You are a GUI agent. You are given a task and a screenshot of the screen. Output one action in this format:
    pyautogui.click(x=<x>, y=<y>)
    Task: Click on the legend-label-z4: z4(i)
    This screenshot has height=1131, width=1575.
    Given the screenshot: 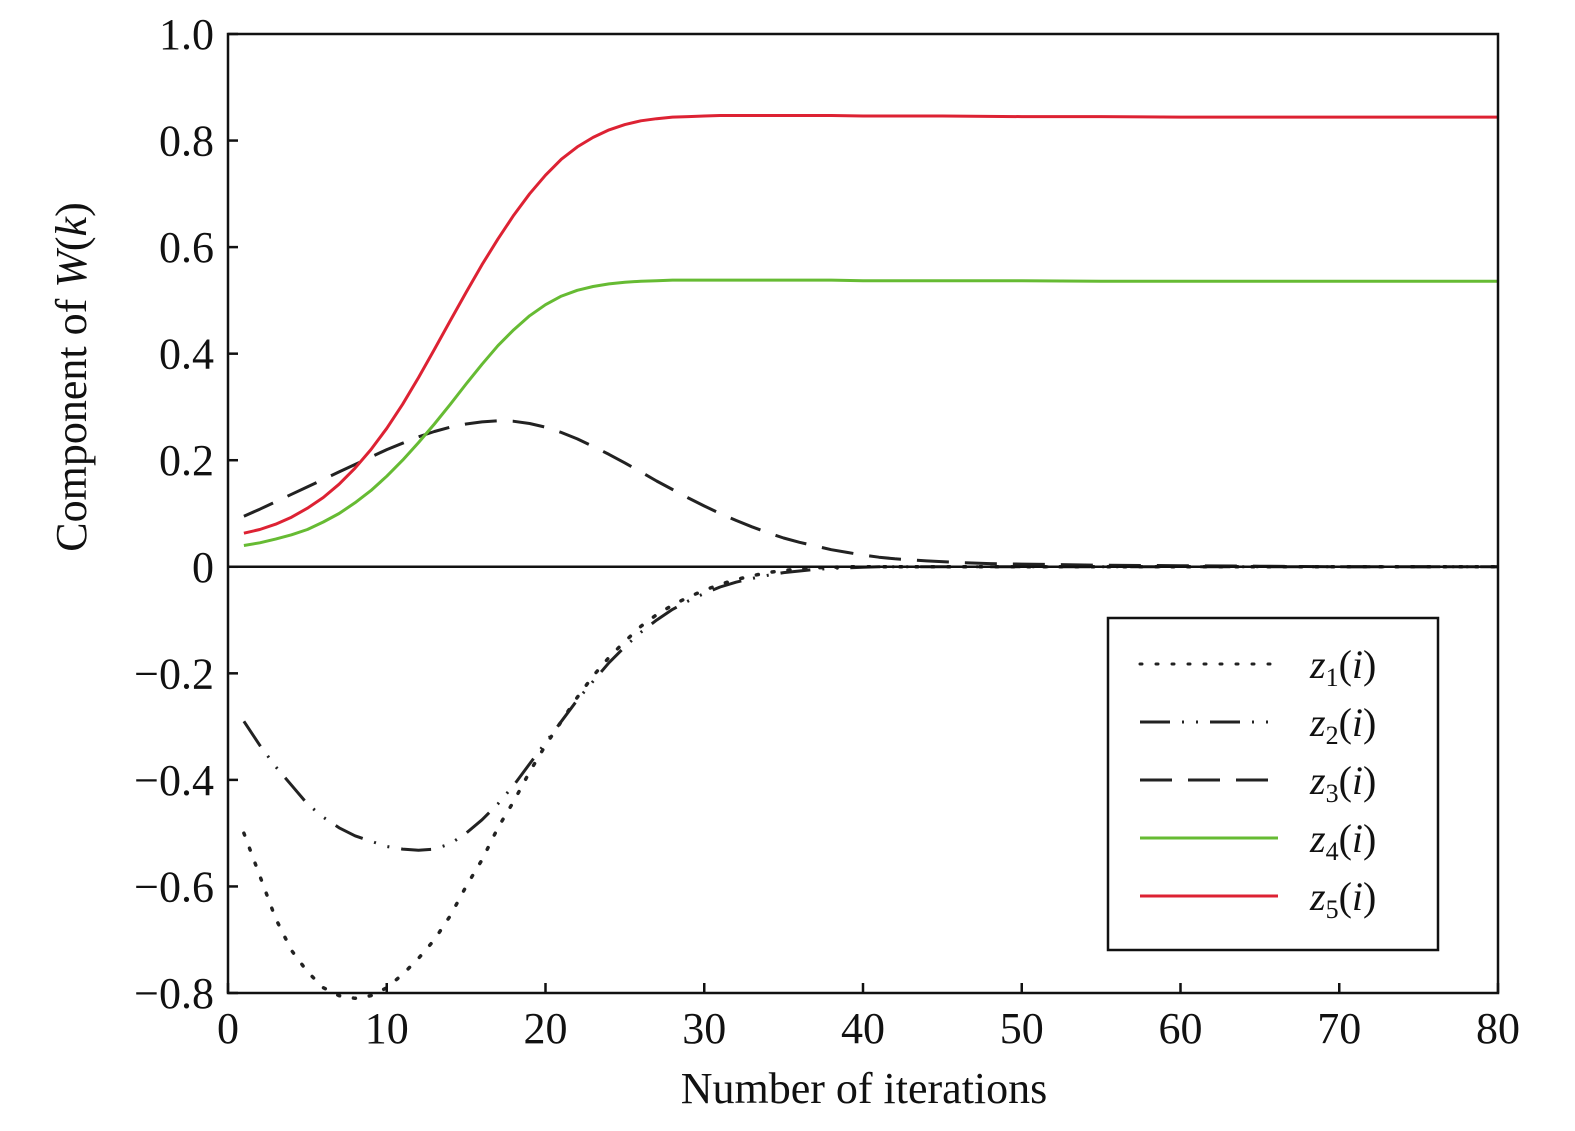 What is the action you would take?
    pyautogui.click(x=1342, y=841)
    